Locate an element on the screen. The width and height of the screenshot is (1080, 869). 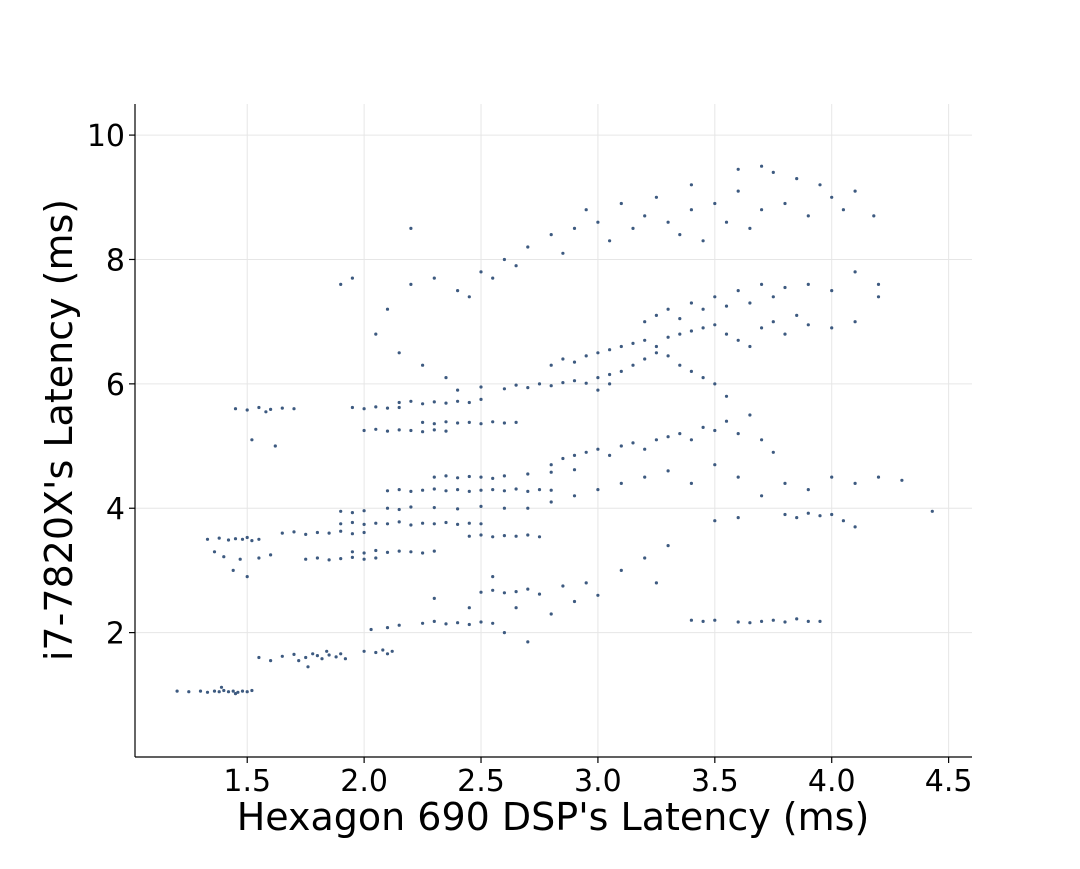
x-ticks: 1.5 2.0 2.5 3.0 3.5 4.0 4.5 is located at coordinates (597, 778).